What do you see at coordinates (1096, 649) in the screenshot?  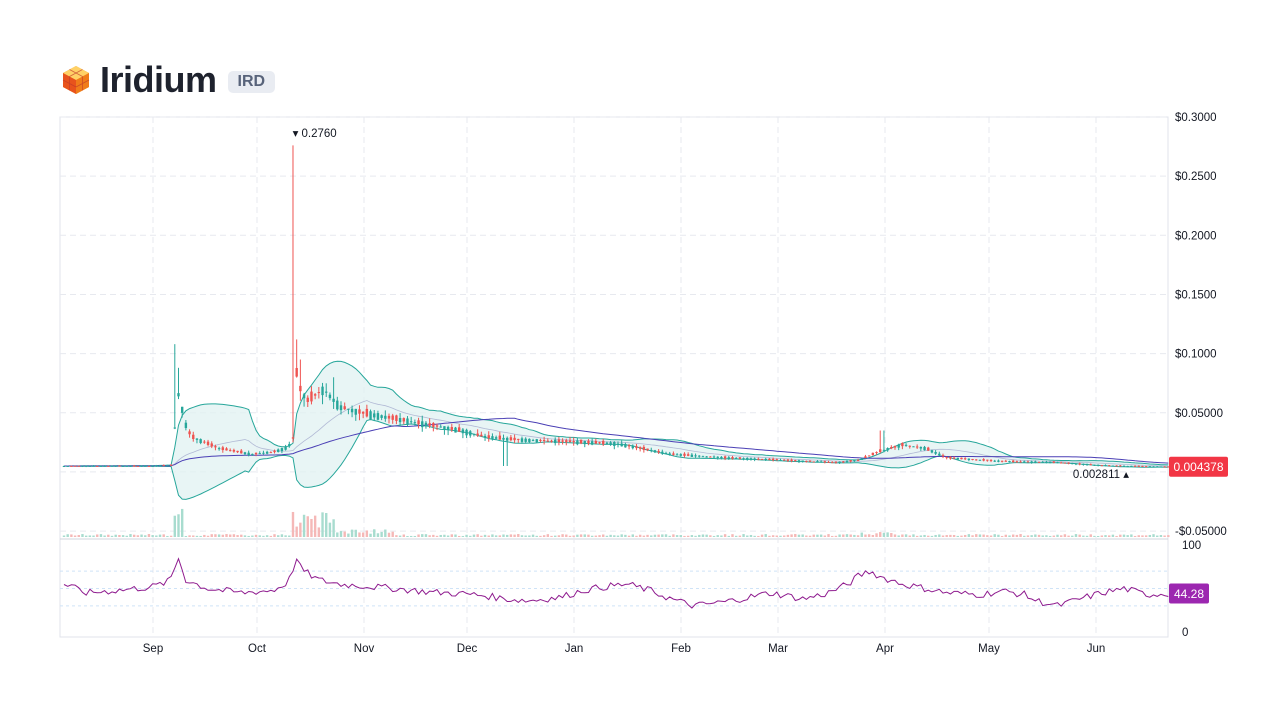 I see `time-tick-label: Jun` at bounding box center [1096, 649].